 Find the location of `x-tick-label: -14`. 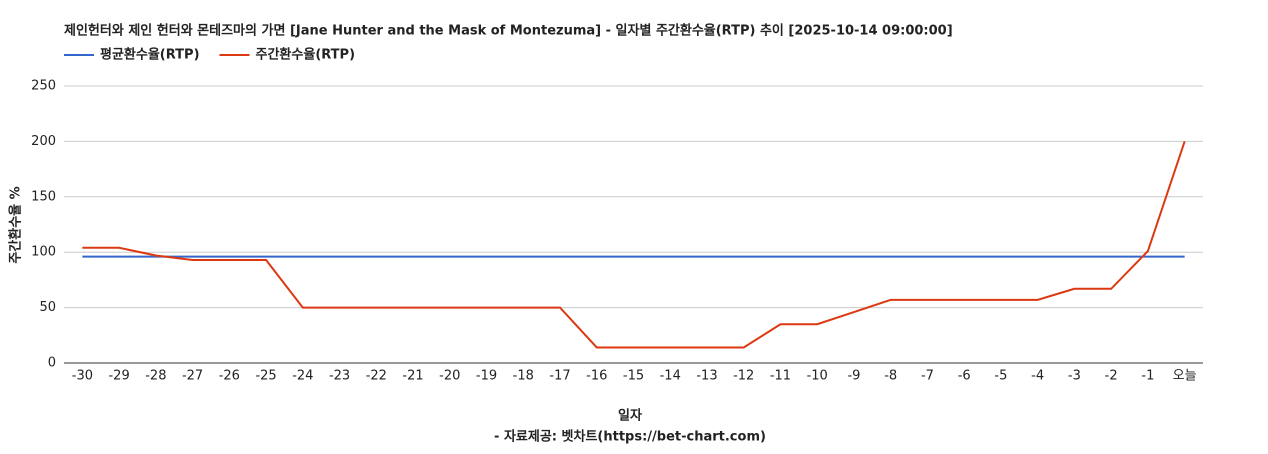

x-tick-label: -14 is located at coordinates (670, 376).